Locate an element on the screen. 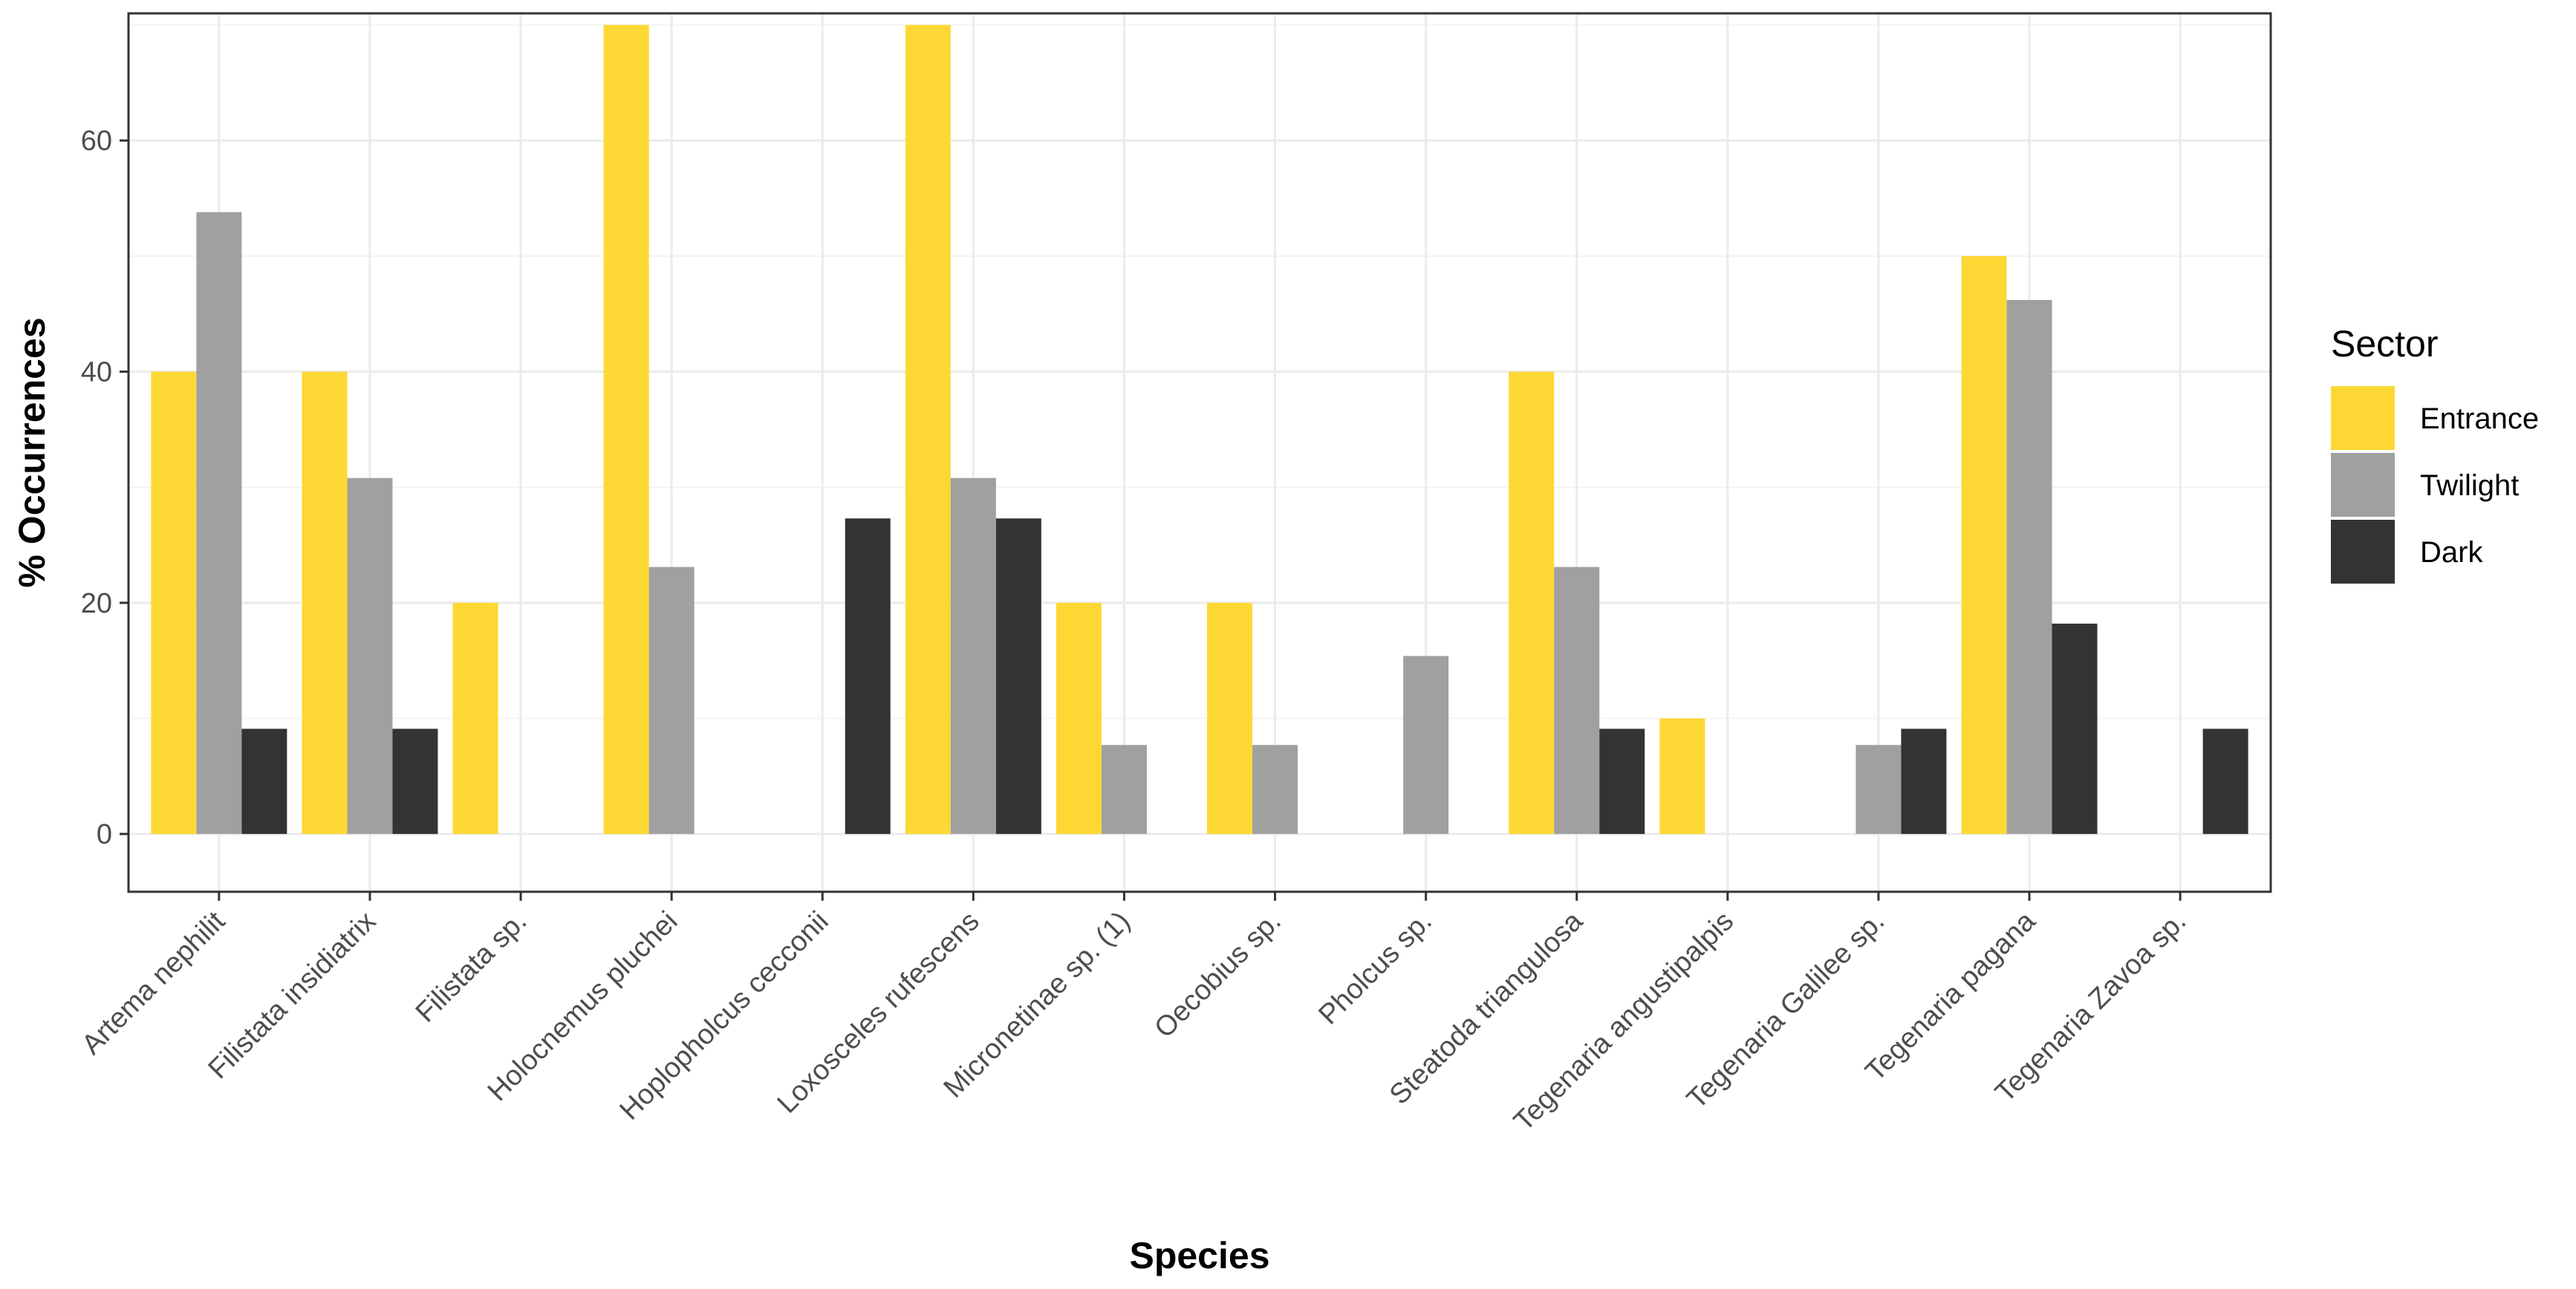 The width and height of the screenshot is (2576, 1289). y-axis: 0 20 40 60 is located at coordinates (105, 487).